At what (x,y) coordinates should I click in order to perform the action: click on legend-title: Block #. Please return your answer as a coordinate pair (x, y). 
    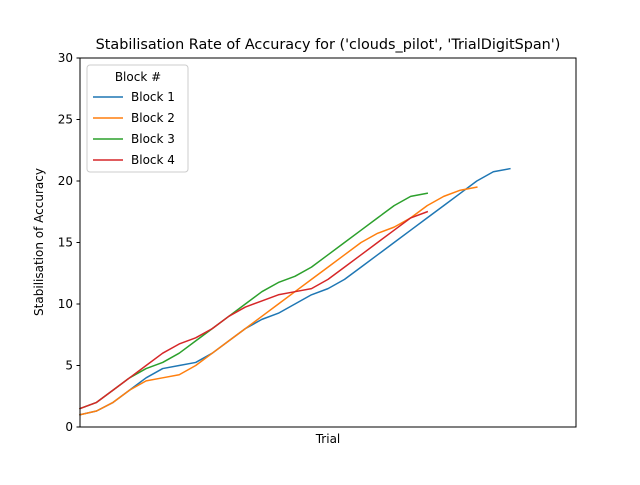
    Looking at the image, I should click on (138, 77).